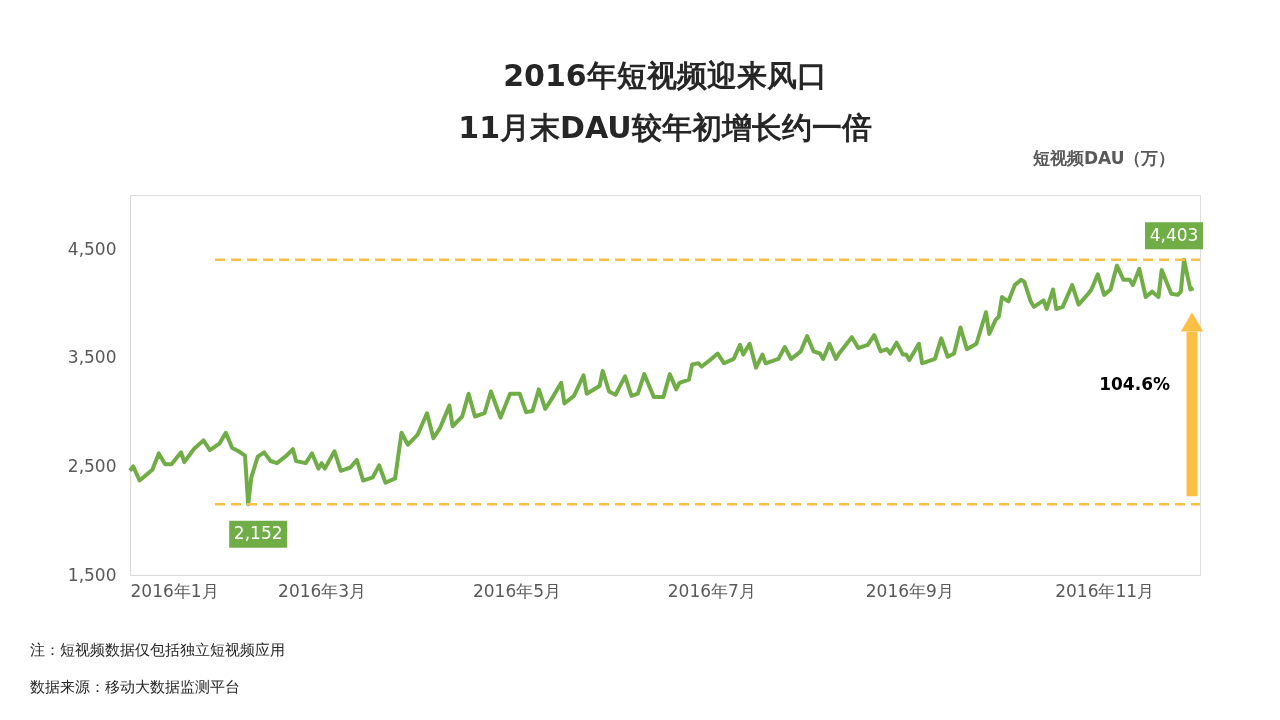 This screenshot has height=720, width=1280. I want to click on x-tick-label: 2016年11月, so click(1105, 590).